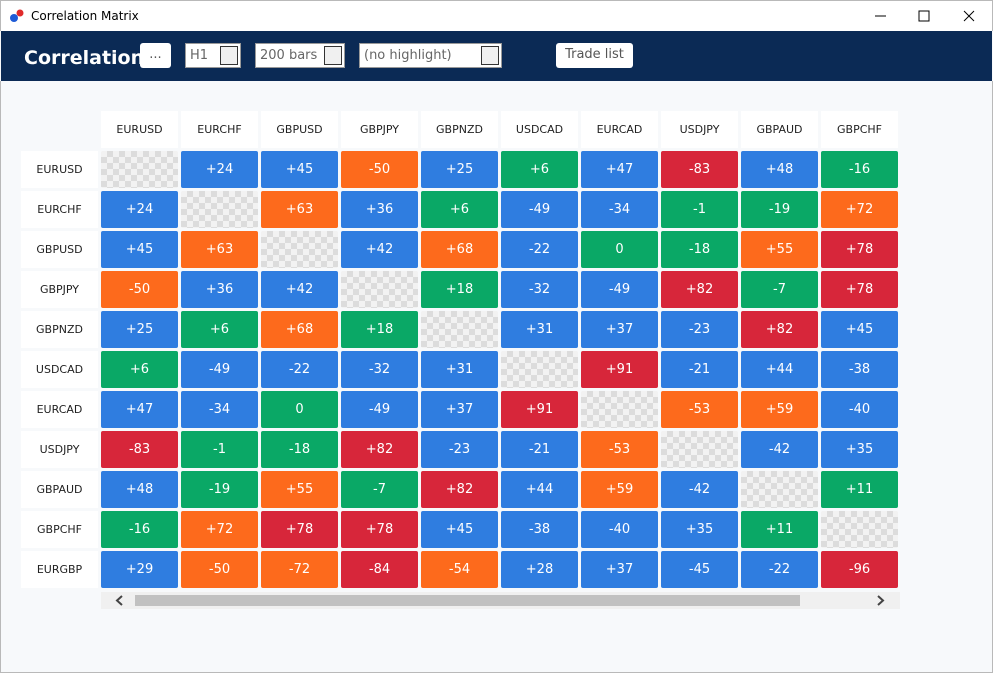  I want to click on correlation-cell: +29, so click(139, 569).